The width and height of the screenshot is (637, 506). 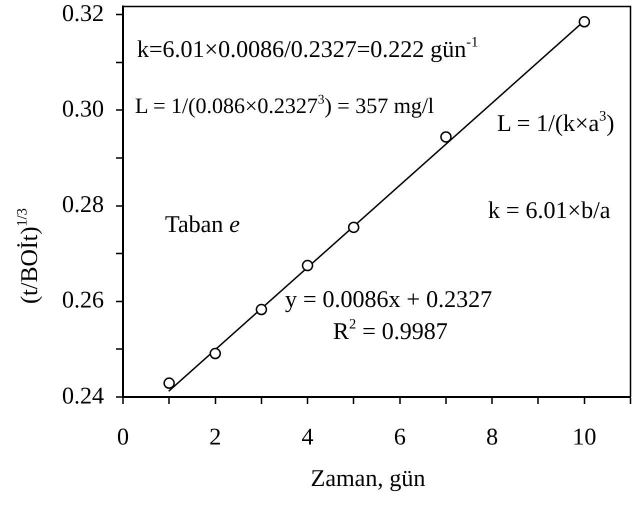 What do you see at coordinates (368, 479) in the screenshot?
I see `x-axis-title: Zaman, gün` at bounding box center [368, 479].